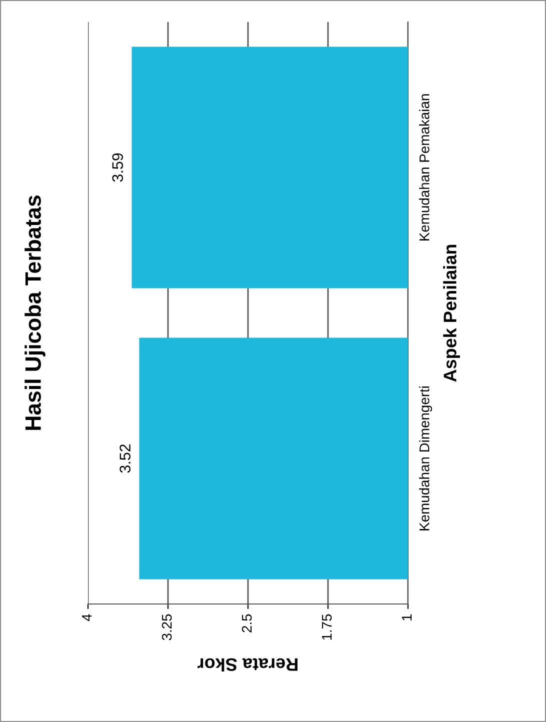  What do you see at coordinates (424, 167) in the screenshot?
I see `y-tick-label: Kemudahan Pemakaian` at bounding box center [424, 167].